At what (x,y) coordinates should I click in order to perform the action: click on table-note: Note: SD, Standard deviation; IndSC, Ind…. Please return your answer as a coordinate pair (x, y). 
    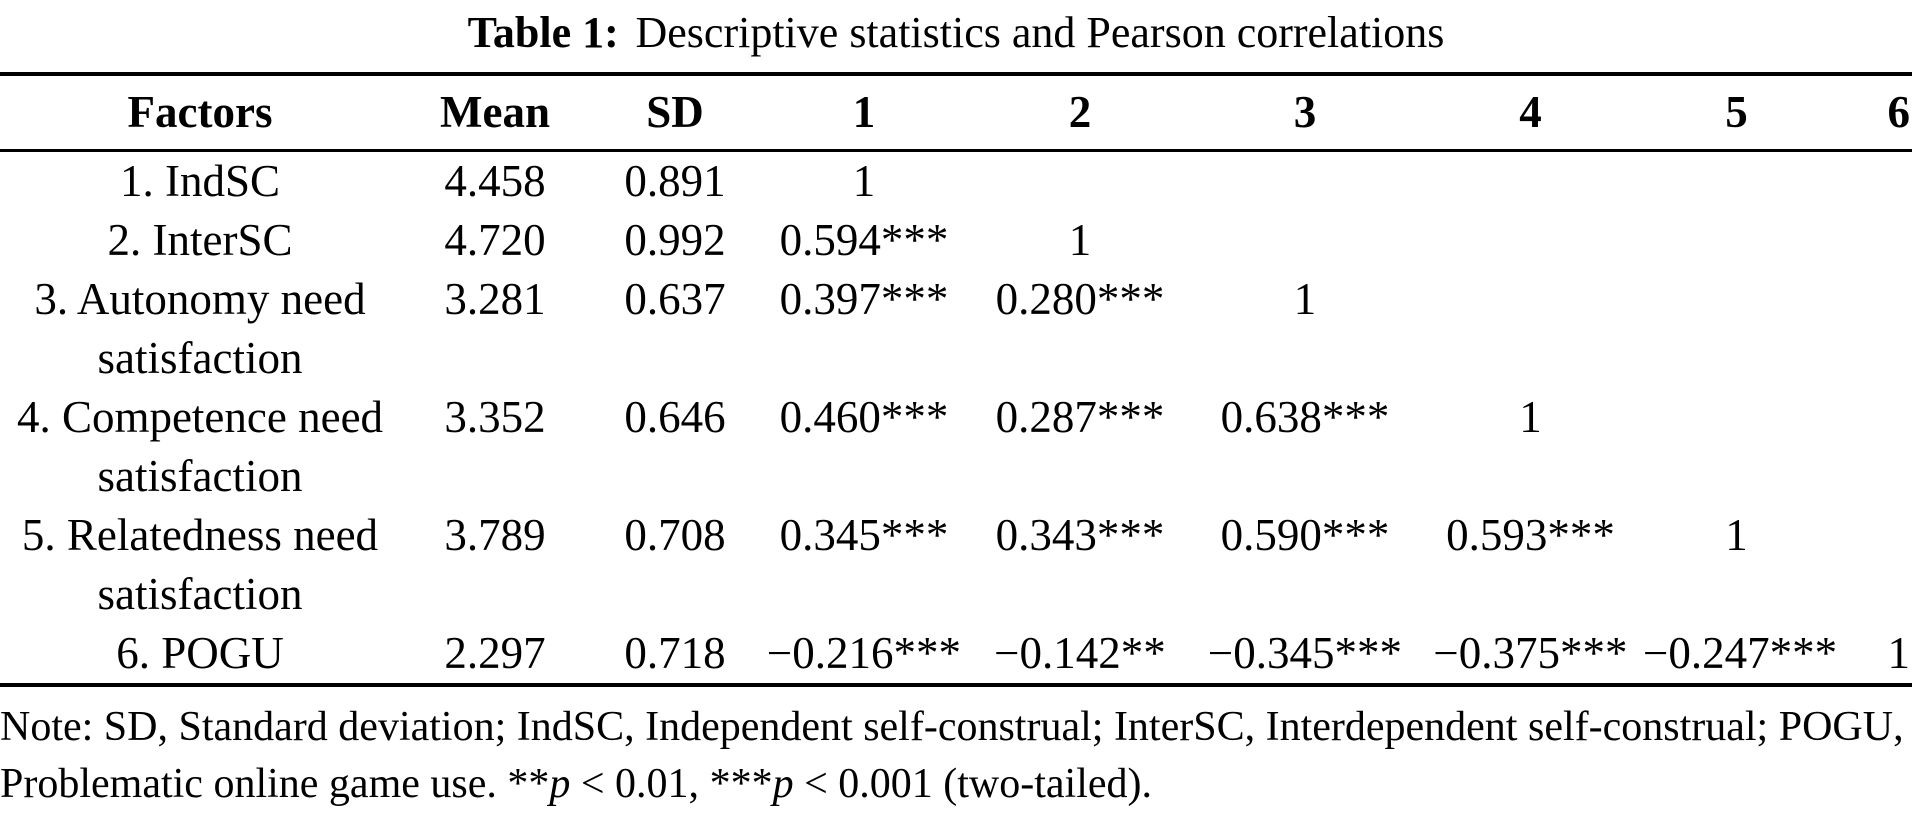
    Looking at the image, I should click on (956, 756).